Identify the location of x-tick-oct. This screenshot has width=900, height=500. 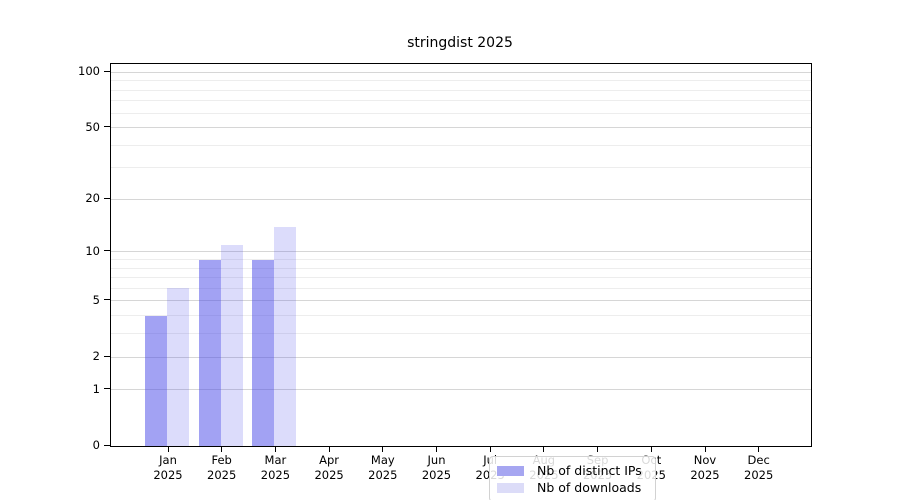
(651, 449).